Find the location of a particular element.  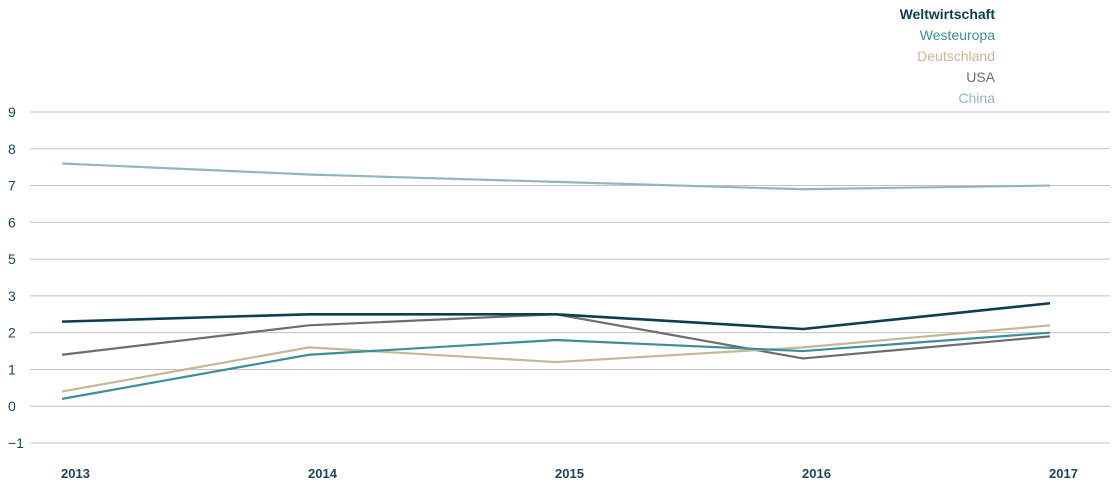

x-tick-label: 2015 is located at coordinates (569, 473).